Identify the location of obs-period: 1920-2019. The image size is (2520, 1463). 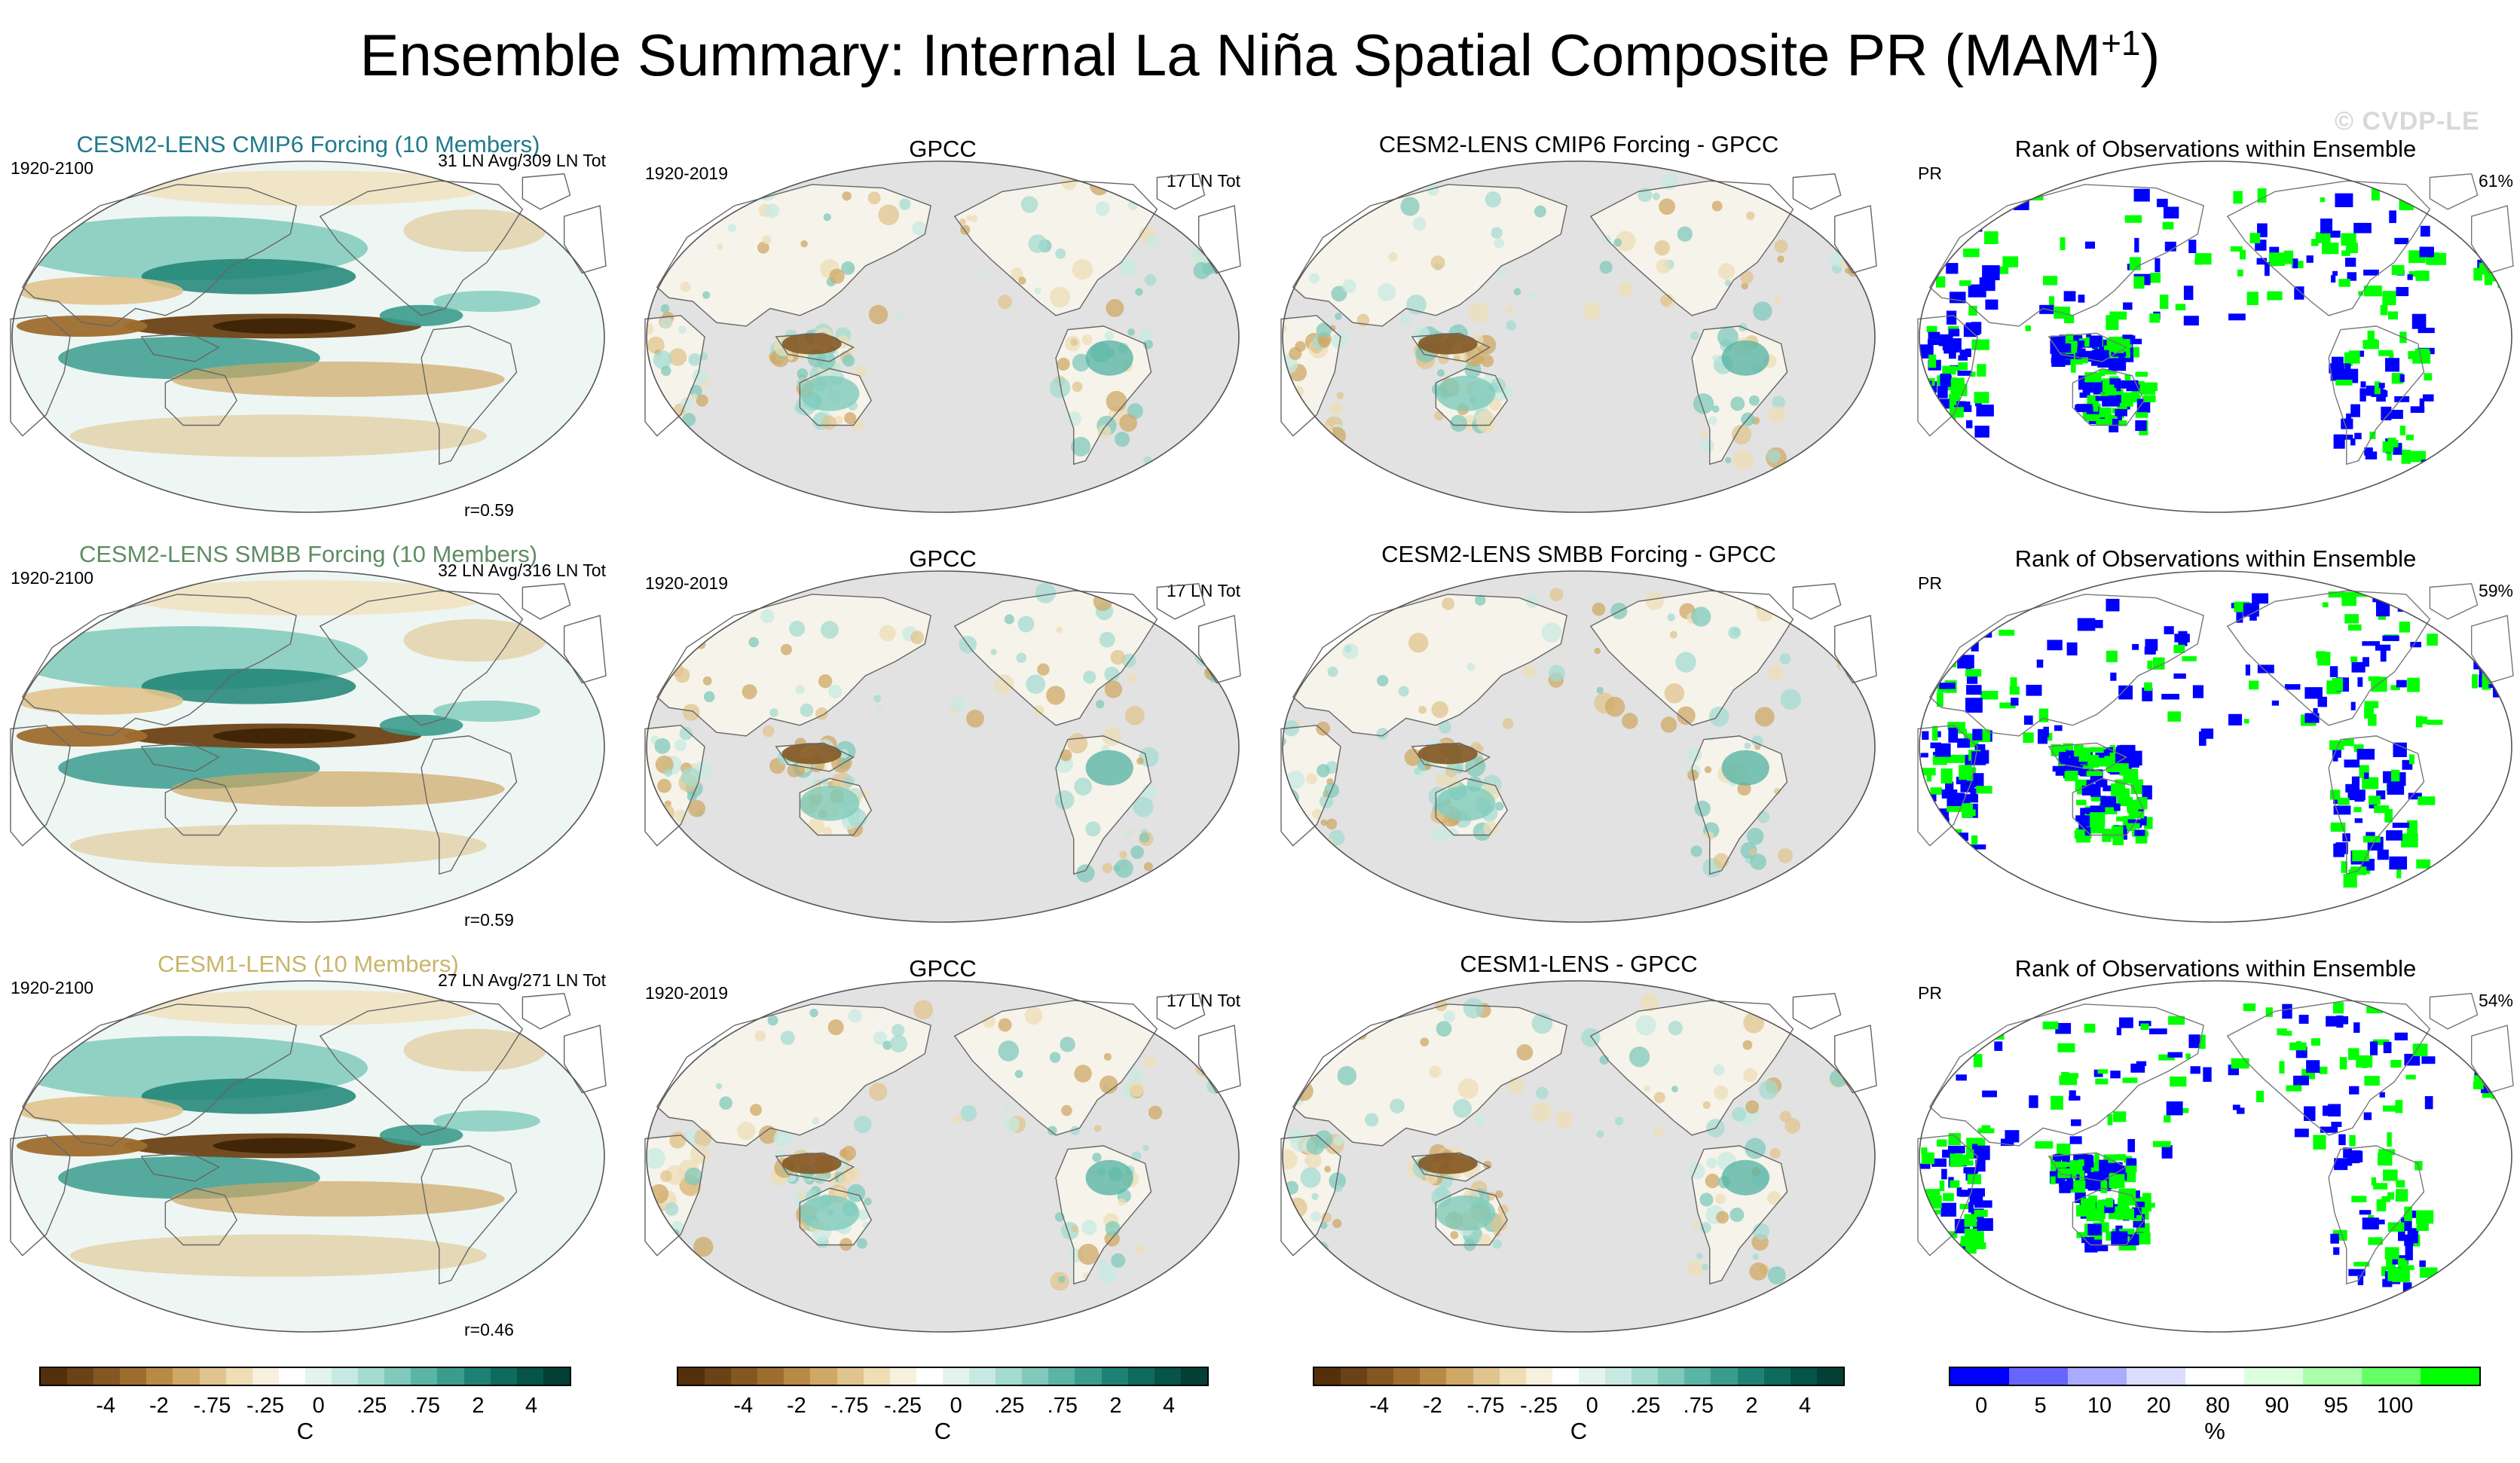
(686, 583).